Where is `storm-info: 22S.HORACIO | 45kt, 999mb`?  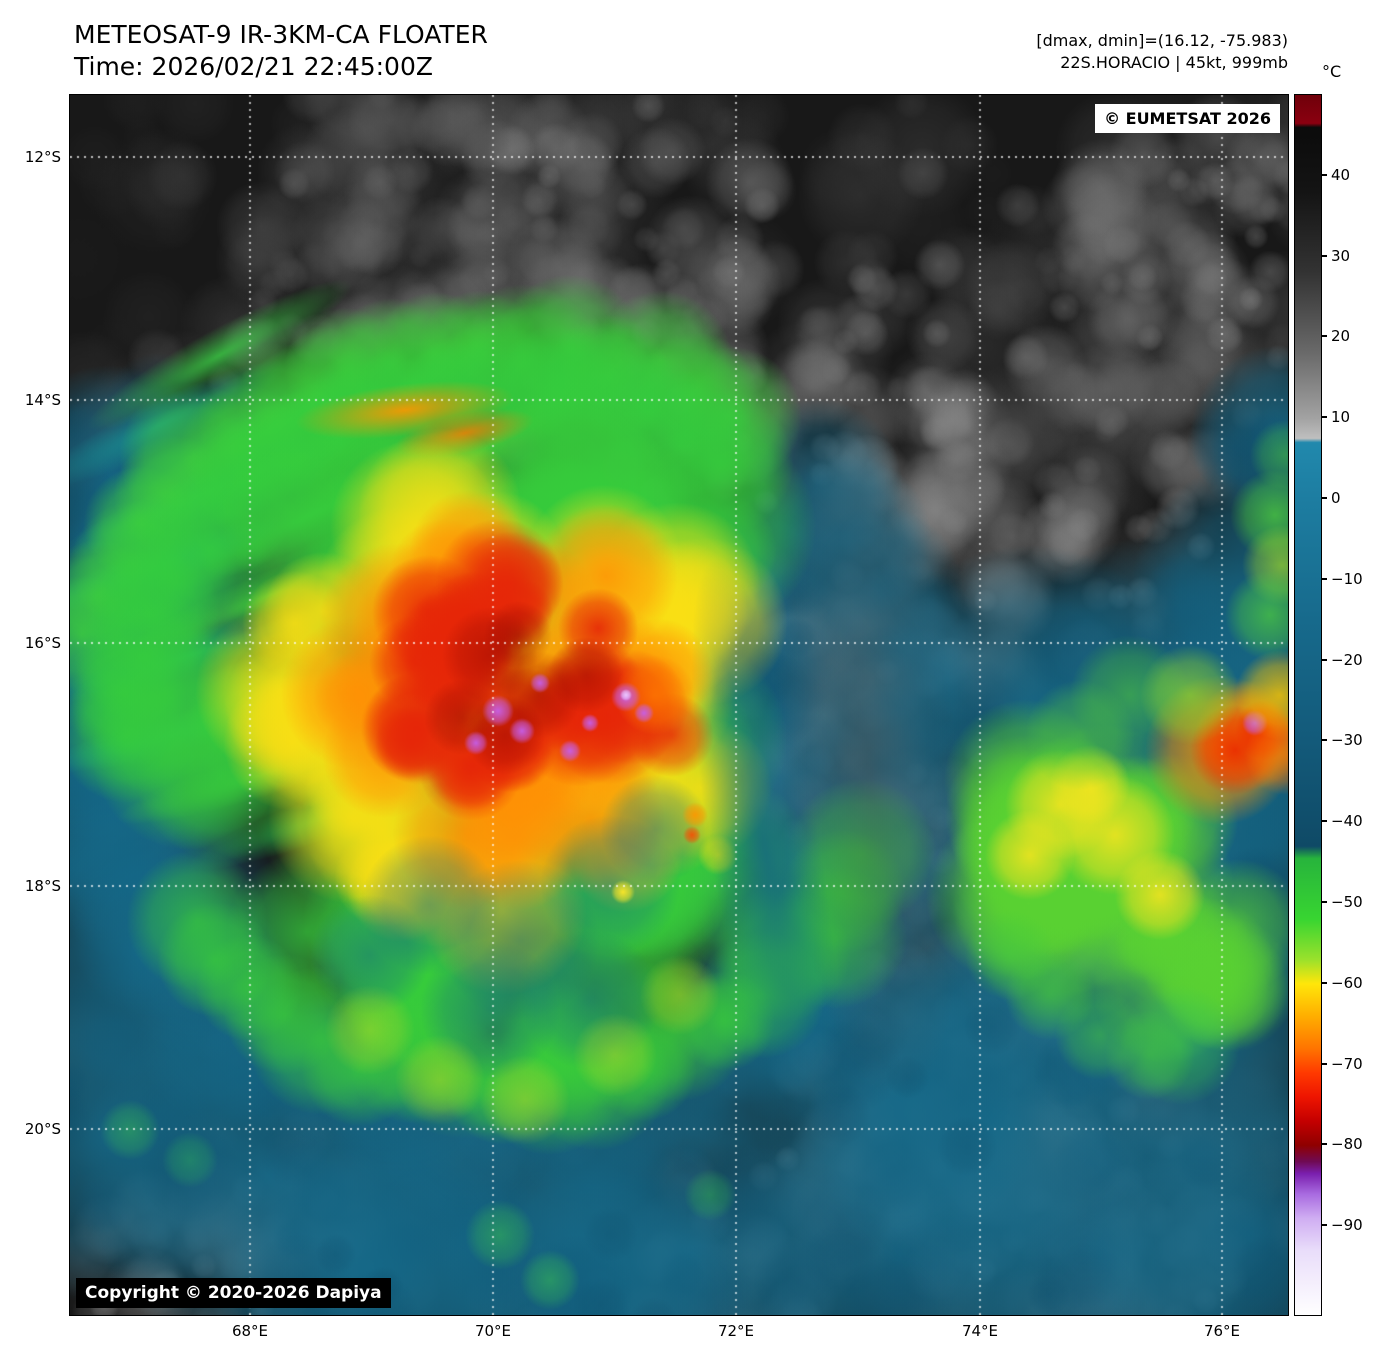
storm-info: 22S.HORACIO | 45kt, 999mb is located at coordinates (1174, 62).